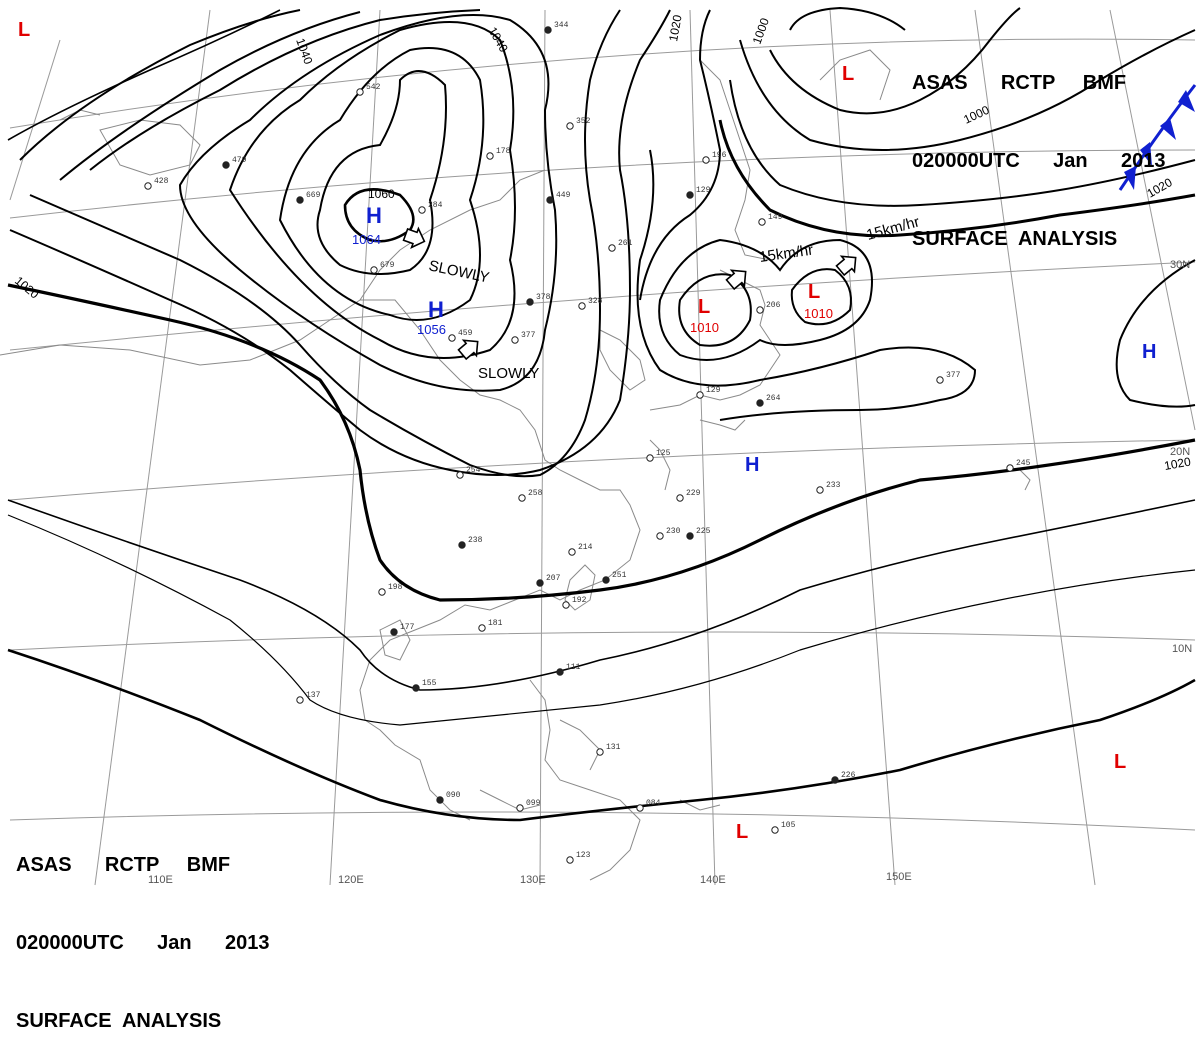 This screenshot has width=1200, height=1060. What do you see at coordinates (1015, 239) in the screenshot?
I see `header-line-3: SURFACE ANALYSIS` at bounding box center [1015, 239].